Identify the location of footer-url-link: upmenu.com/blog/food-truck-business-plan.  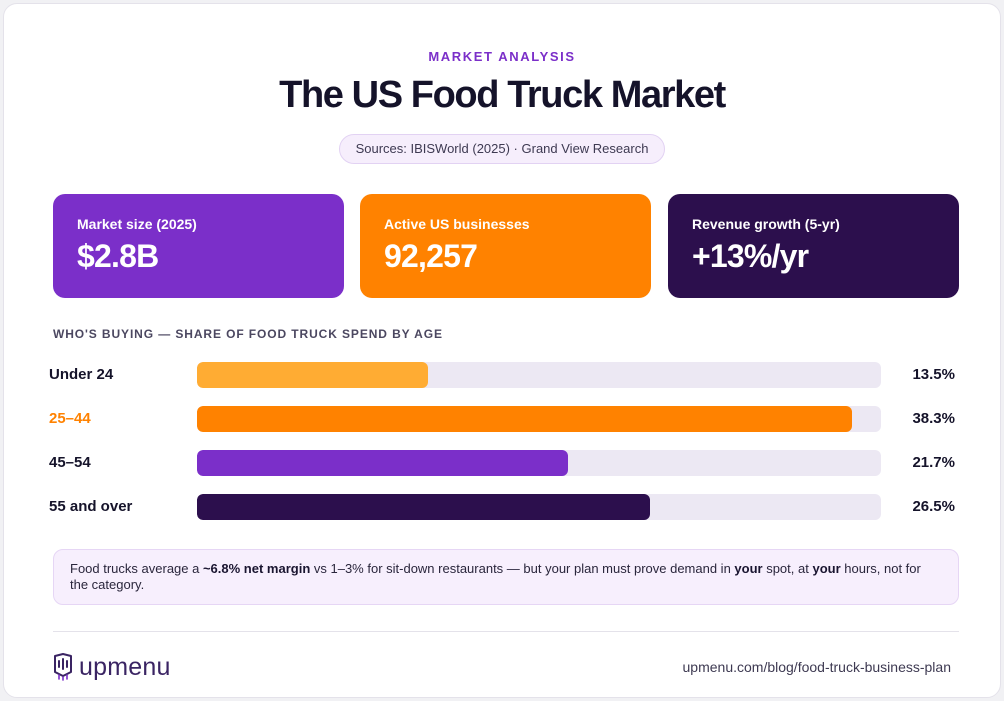
(816, 667).